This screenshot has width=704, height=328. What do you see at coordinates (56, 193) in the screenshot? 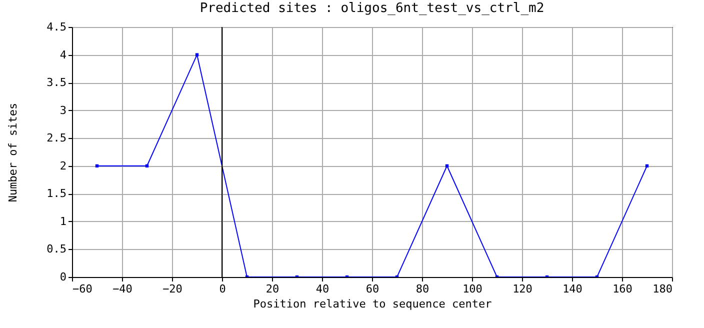
I see `y-tick-label: 1.5` at bounding box center [56, 193].